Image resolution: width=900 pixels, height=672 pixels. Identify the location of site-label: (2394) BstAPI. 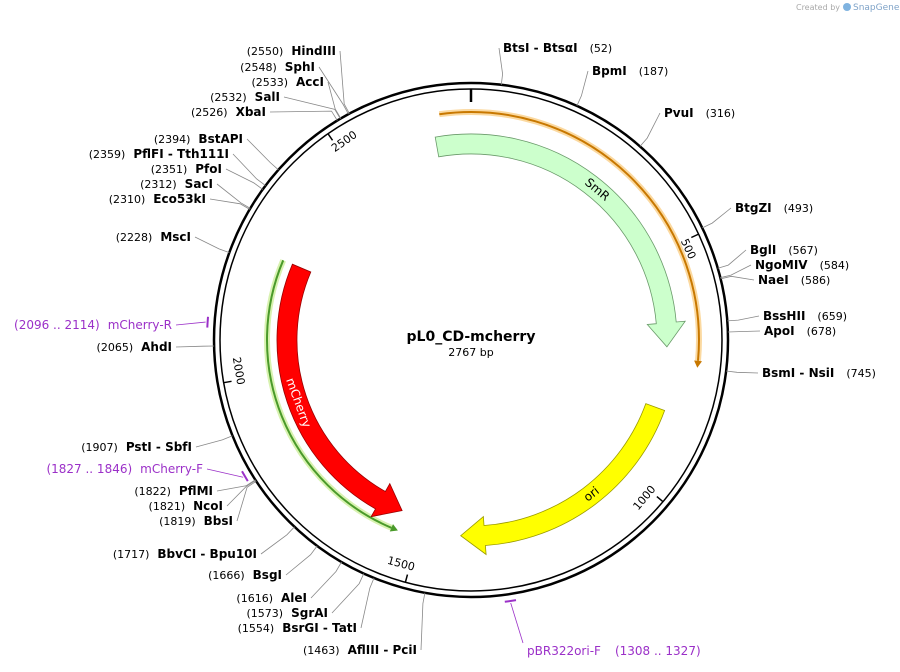
(198, 139).